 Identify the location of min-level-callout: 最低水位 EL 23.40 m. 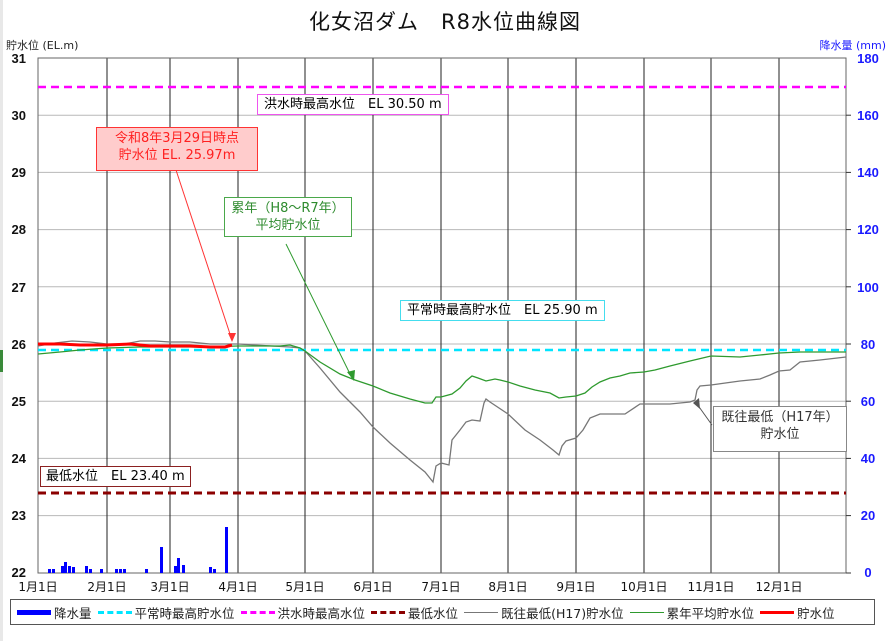
(115, 476).